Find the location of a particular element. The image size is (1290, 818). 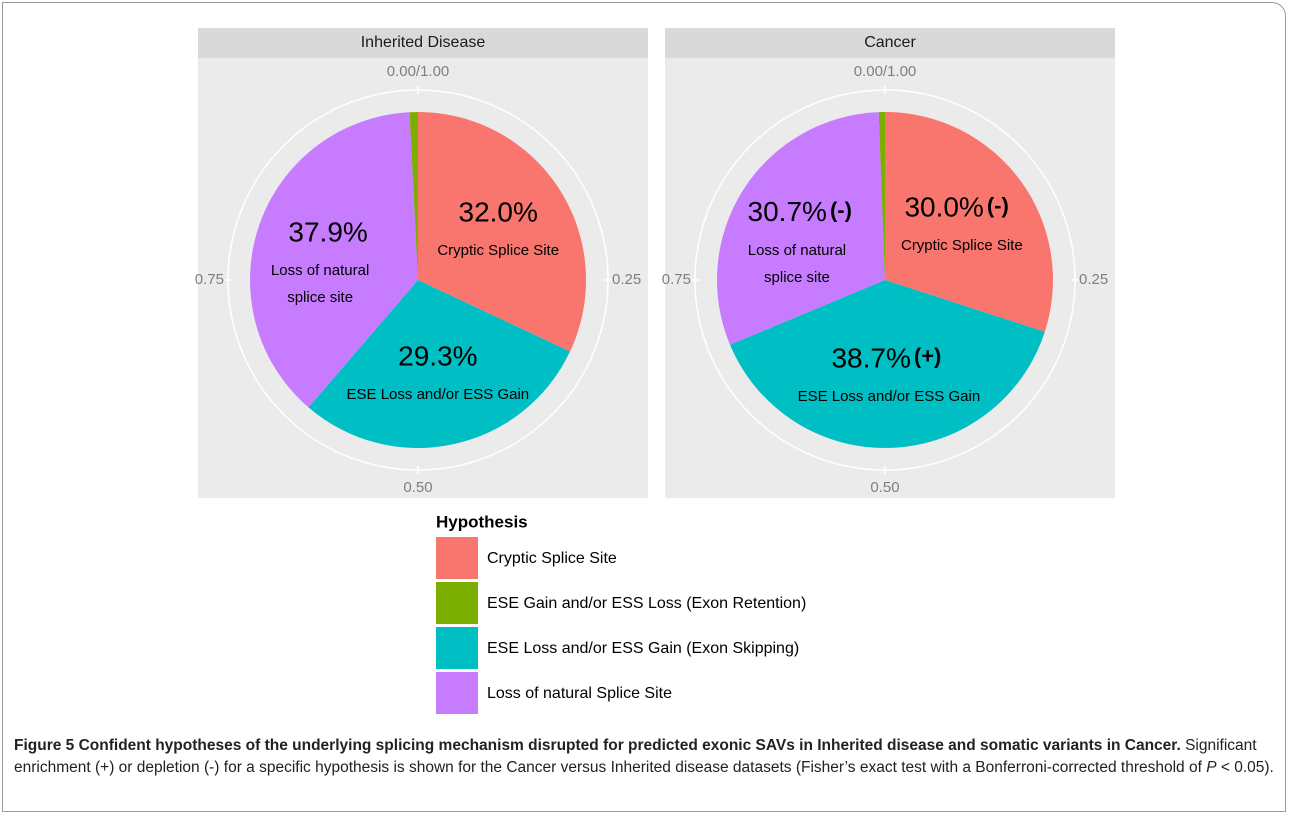

panel-title: Cancer is located at coordinates (890, 42).